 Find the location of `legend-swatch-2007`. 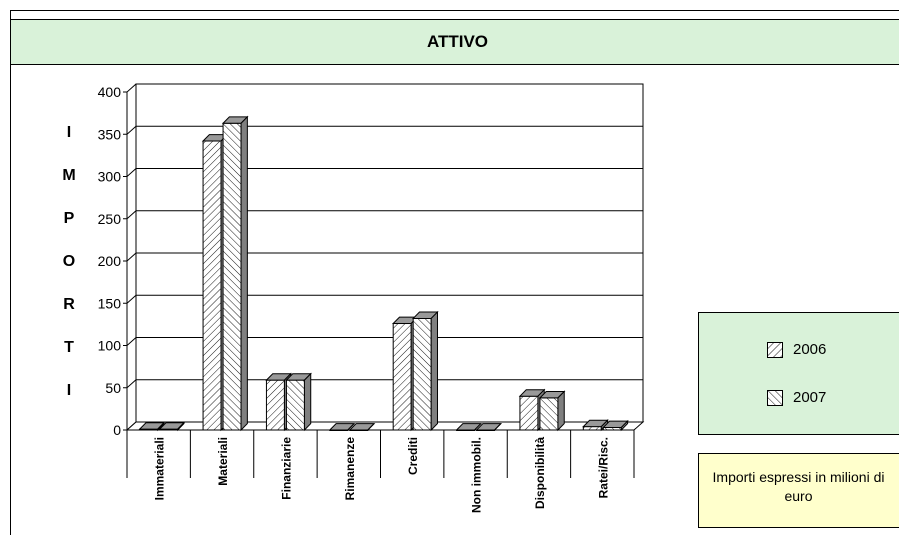

legend-swatch-2007 is located at coordinates (775, 397).